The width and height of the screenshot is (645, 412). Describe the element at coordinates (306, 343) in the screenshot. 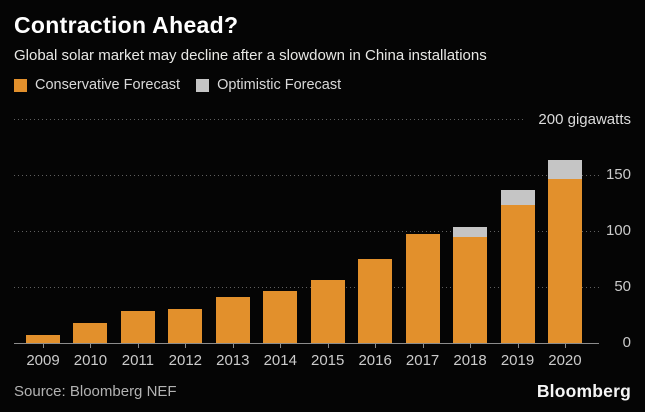

I see `x-axis-line` at that location.